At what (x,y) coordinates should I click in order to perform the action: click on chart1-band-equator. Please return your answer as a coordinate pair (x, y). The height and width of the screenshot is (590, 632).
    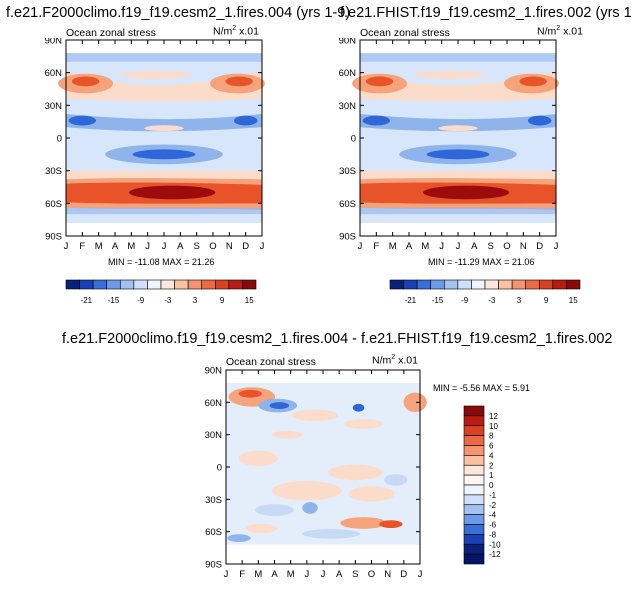
    Looking at the image, I should click on (164, 128).